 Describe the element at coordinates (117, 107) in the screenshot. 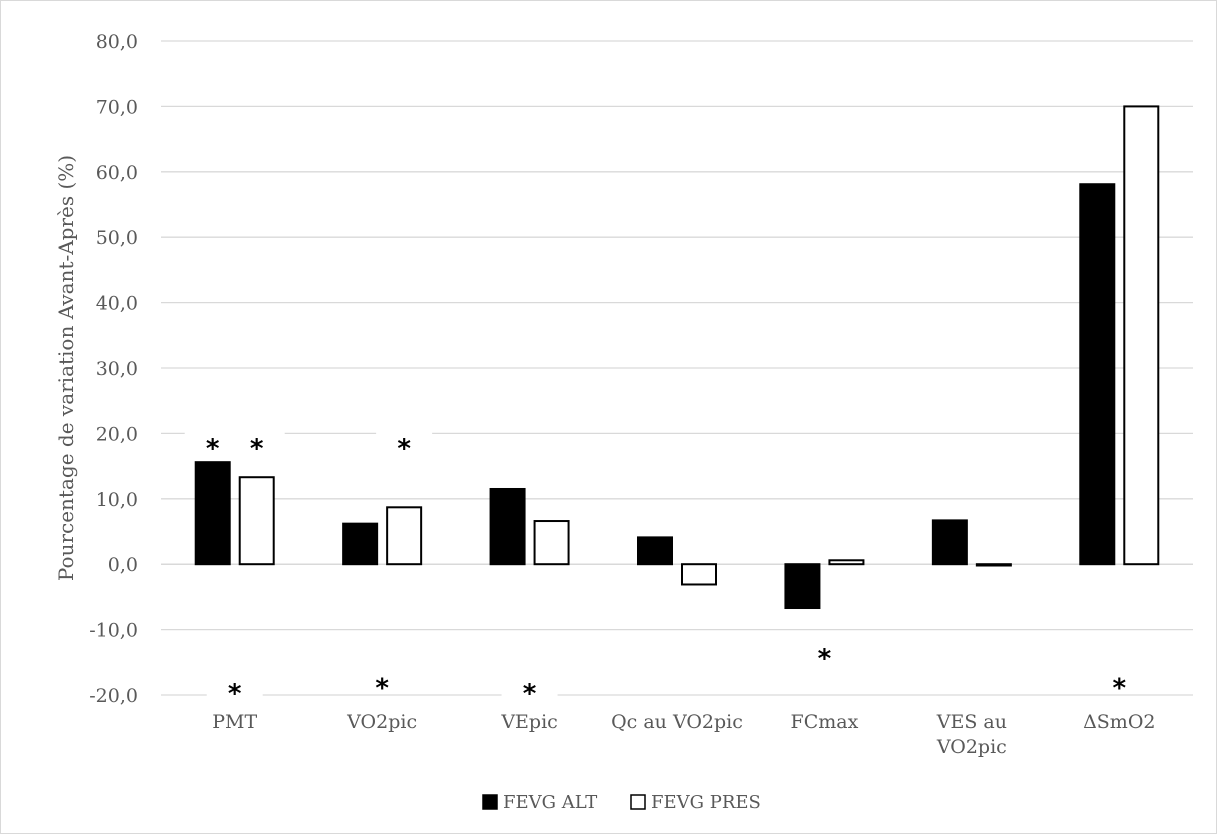

I see `y-tick-label: 70,0` at that location.